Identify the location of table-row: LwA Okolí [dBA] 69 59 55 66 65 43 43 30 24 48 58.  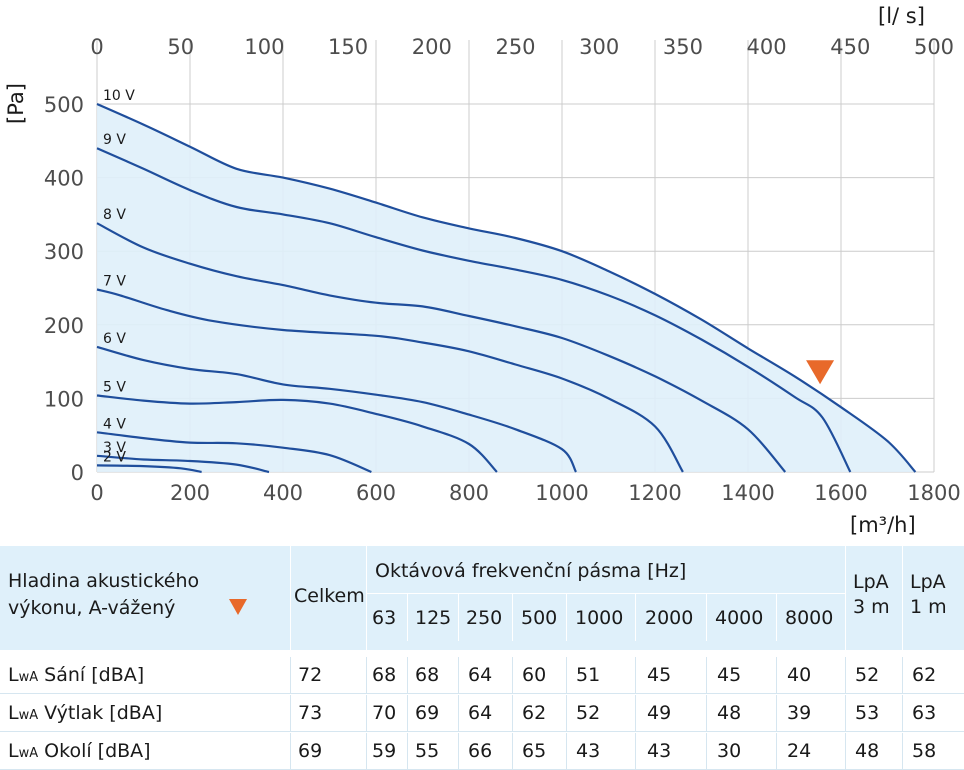
(482, 751).